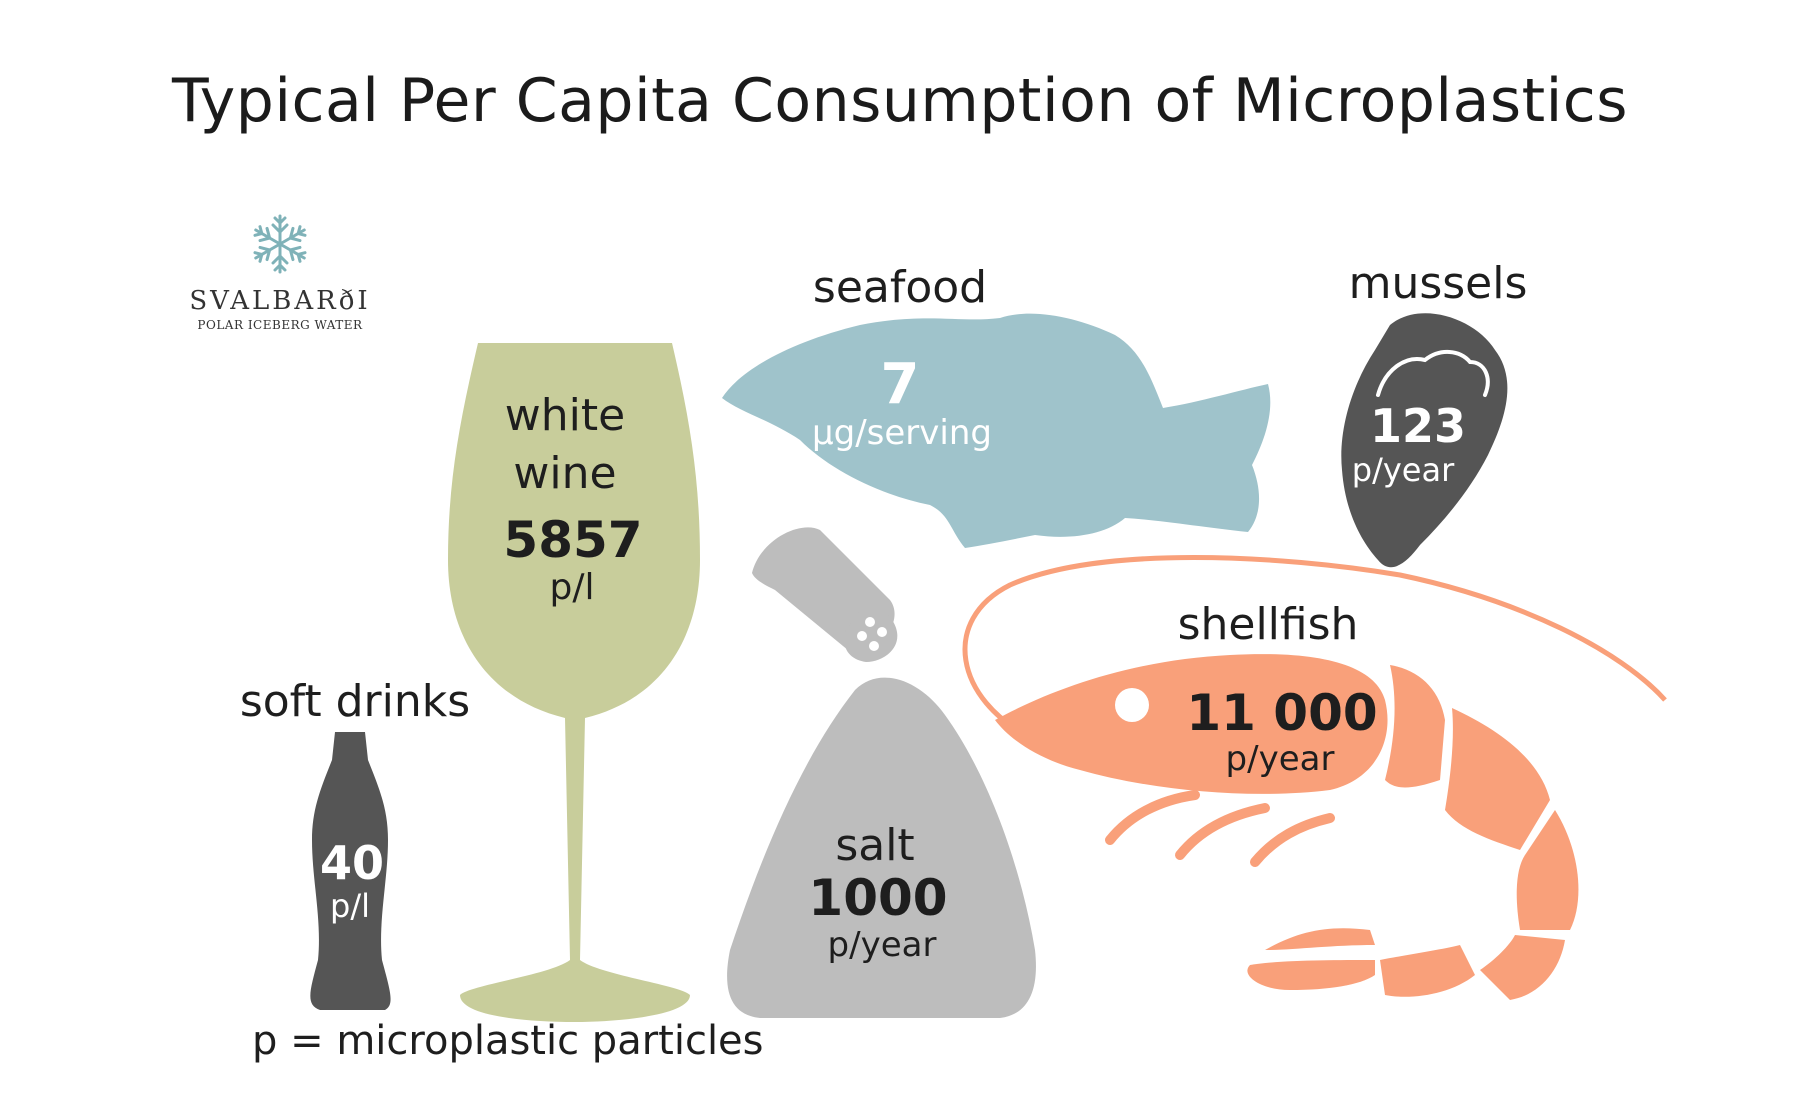 The height and width of the screenshot is (1096, 1800). Describe the element at coordinates (882, 945) in the screenshot. I see `salt-unit: p/year` at that location.